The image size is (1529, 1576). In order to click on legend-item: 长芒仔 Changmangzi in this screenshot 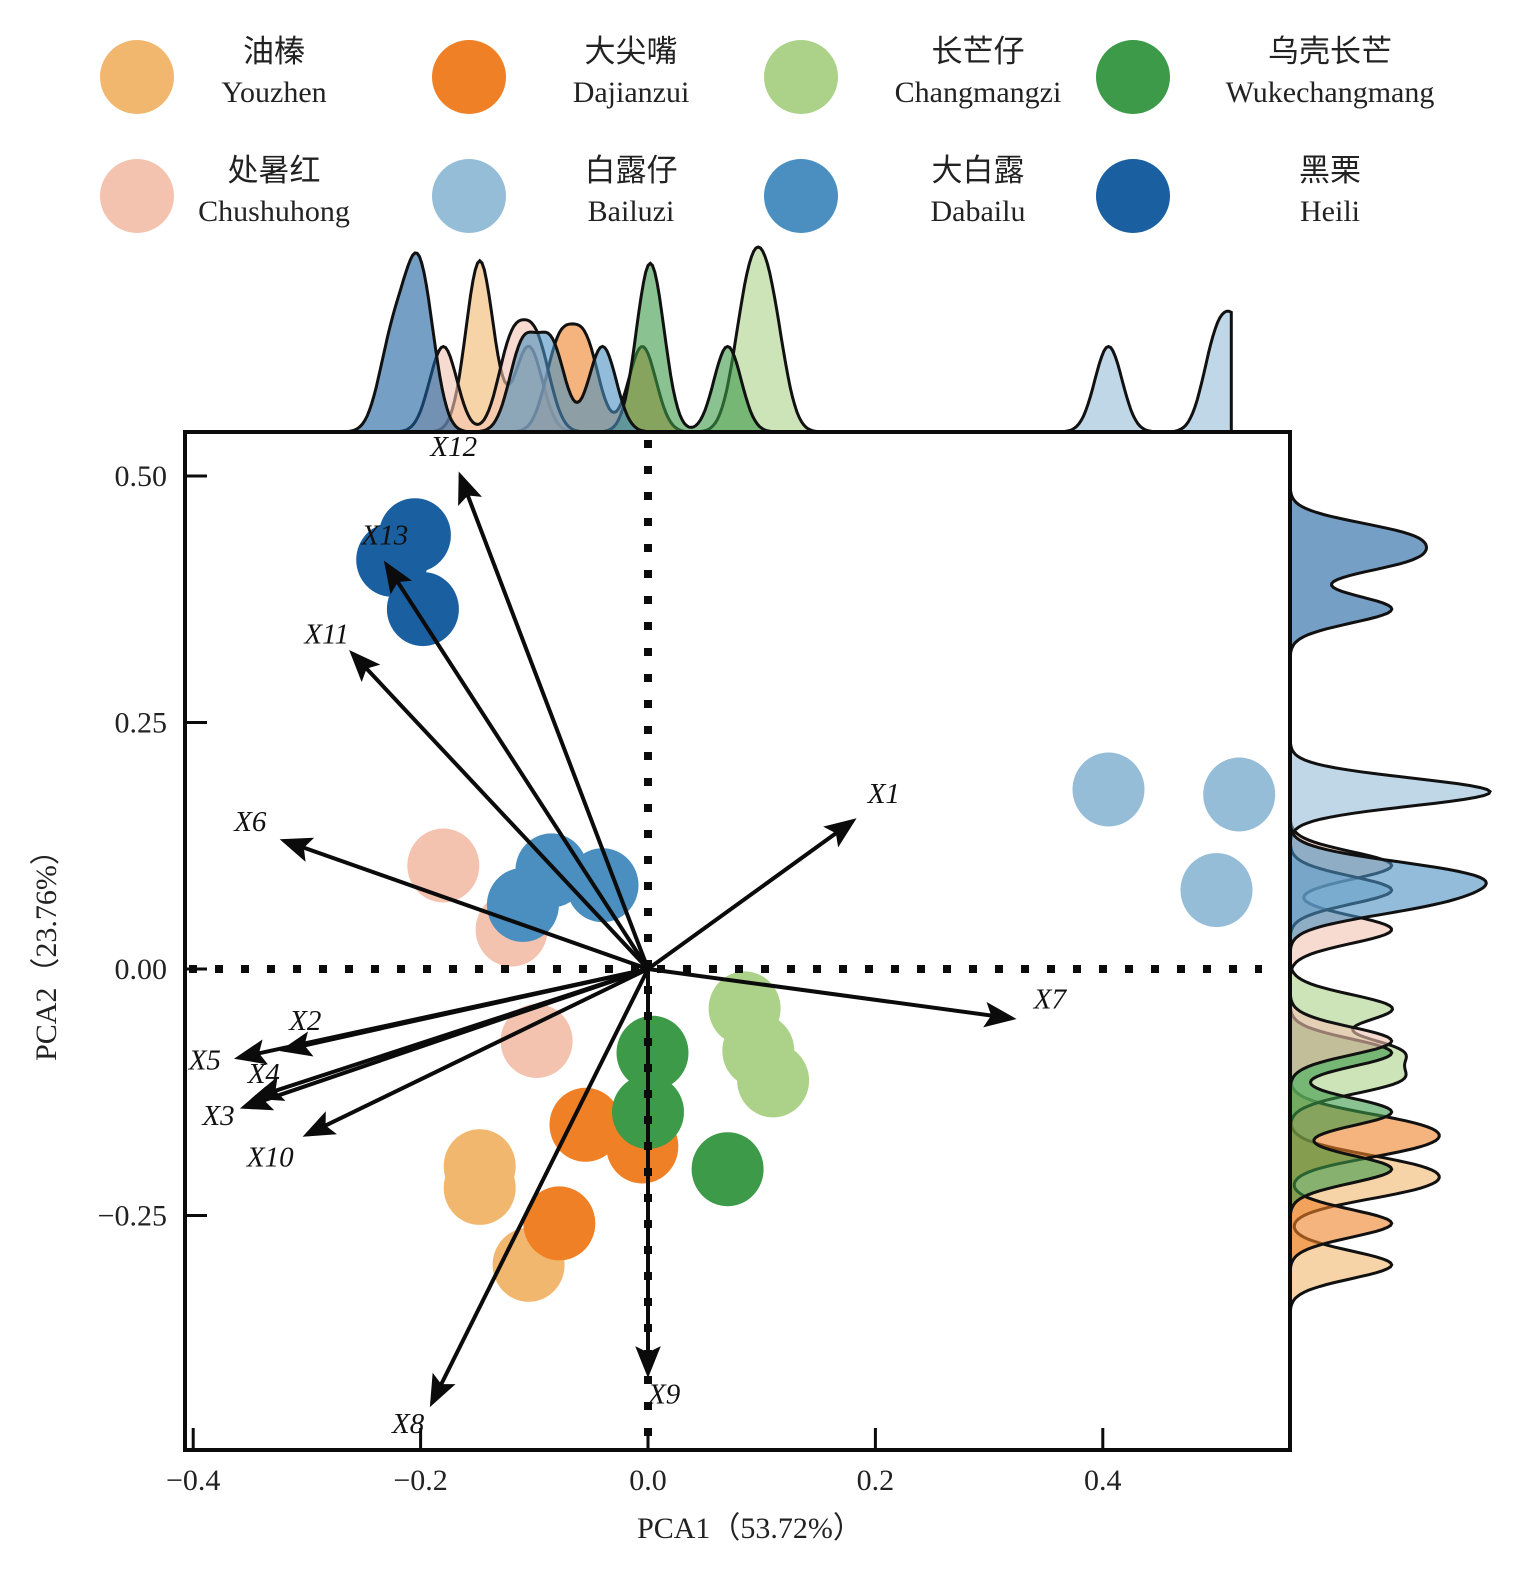, I will do `click(934, 70)`.